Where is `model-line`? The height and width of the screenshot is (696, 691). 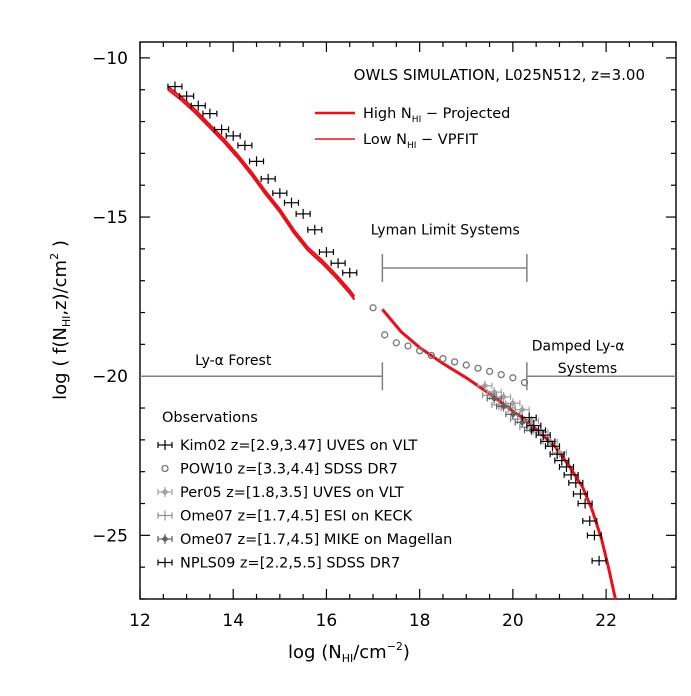
model-line is located at coordinates (261, 191).